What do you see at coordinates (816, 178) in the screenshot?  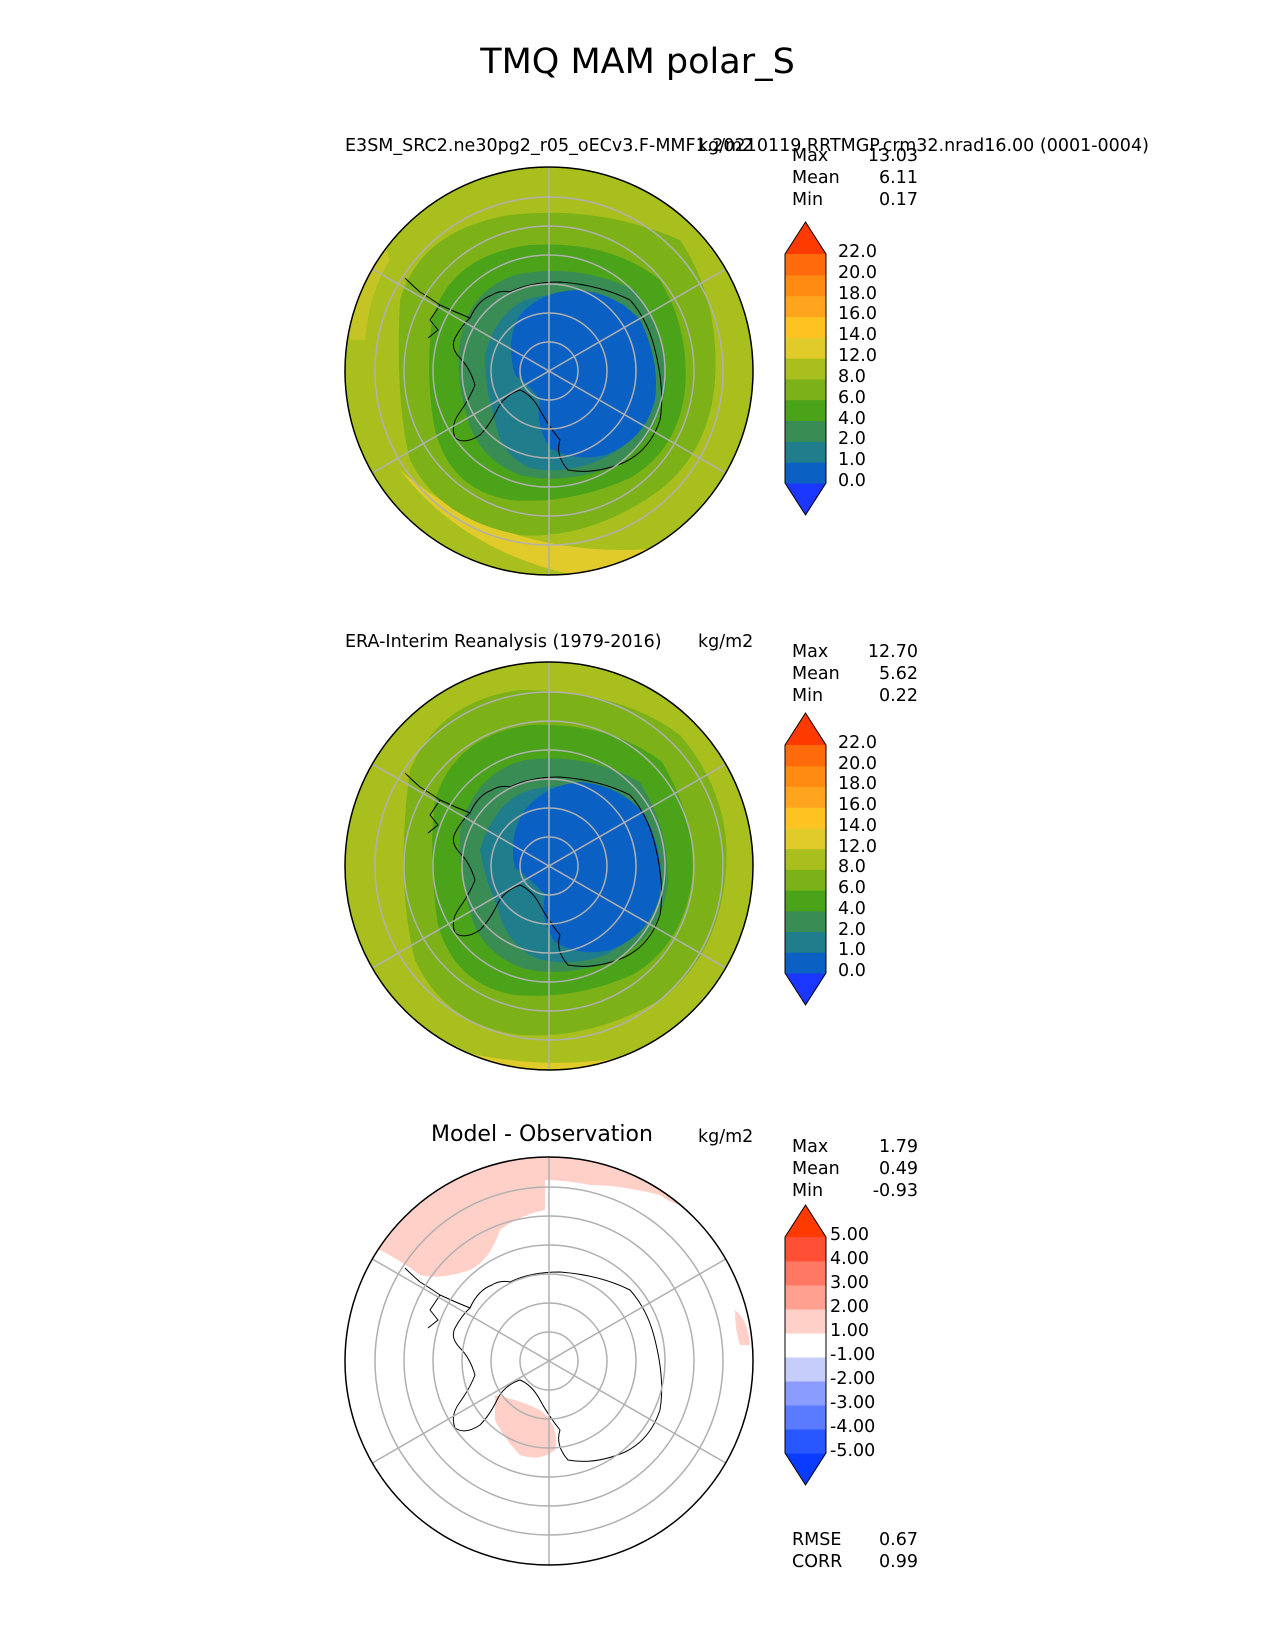 I see `test-mean-label: Mean` at bounding box center [816, 178].